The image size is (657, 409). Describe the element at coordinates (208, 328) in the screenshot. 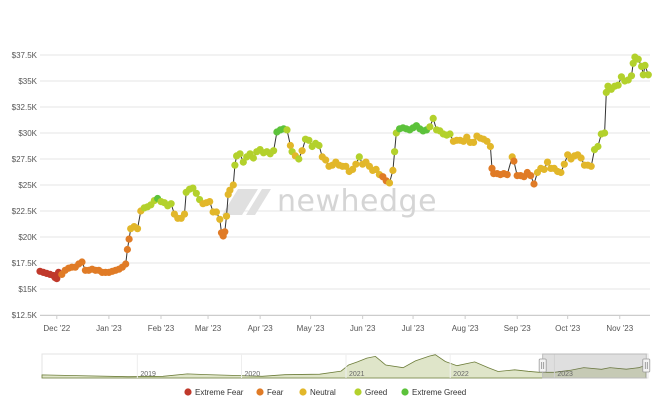

I see `x-tick-label: Mar '23` at that location.